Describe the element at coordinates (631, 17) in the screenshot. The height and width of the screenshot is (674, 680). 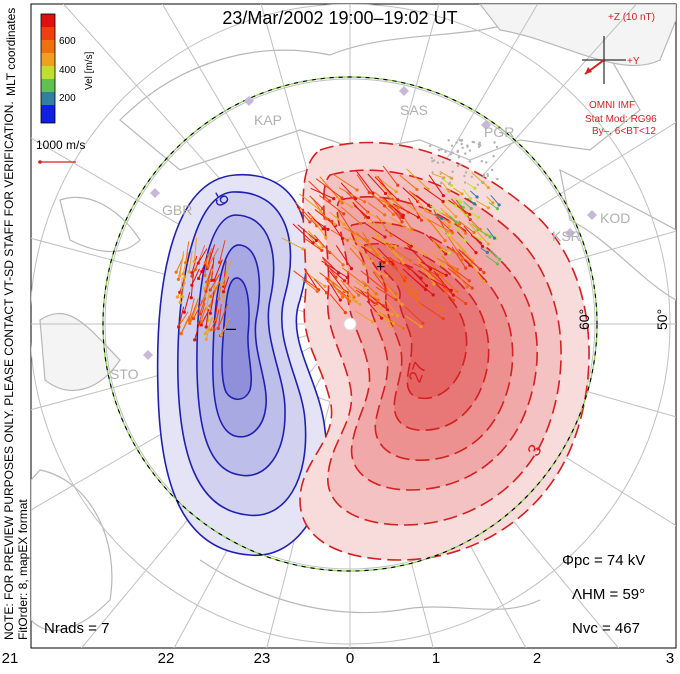
I see `imf-z-label: +Z (10 nT)` at that location.